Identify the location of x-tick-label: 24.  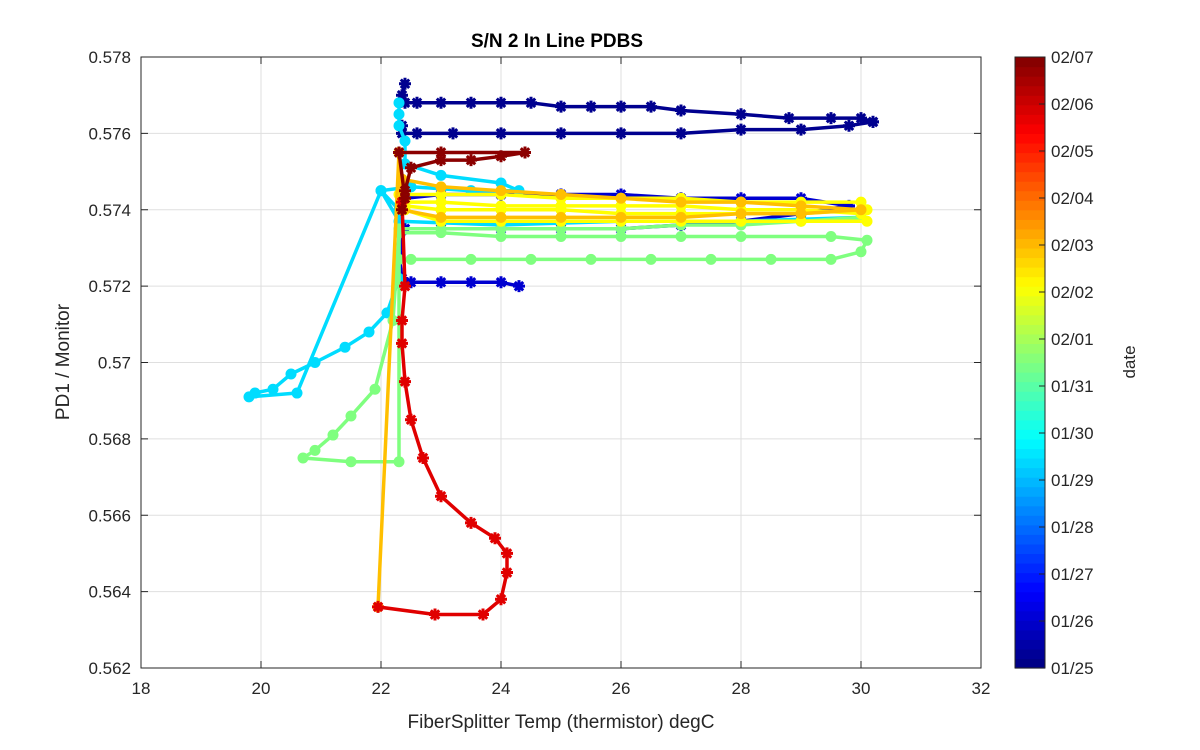
(501, 688).